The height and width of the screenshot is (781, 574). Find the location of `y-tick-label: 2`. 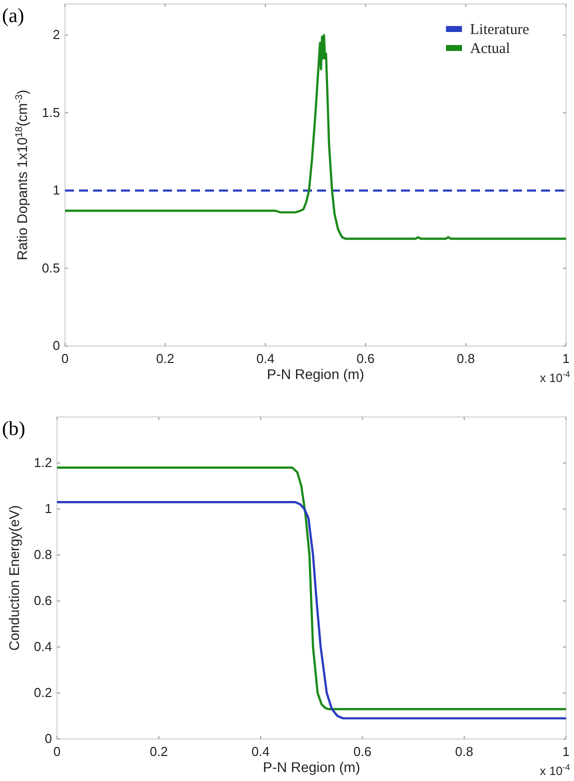

y-tick-label: 2 is located at coordinates (56, 34).